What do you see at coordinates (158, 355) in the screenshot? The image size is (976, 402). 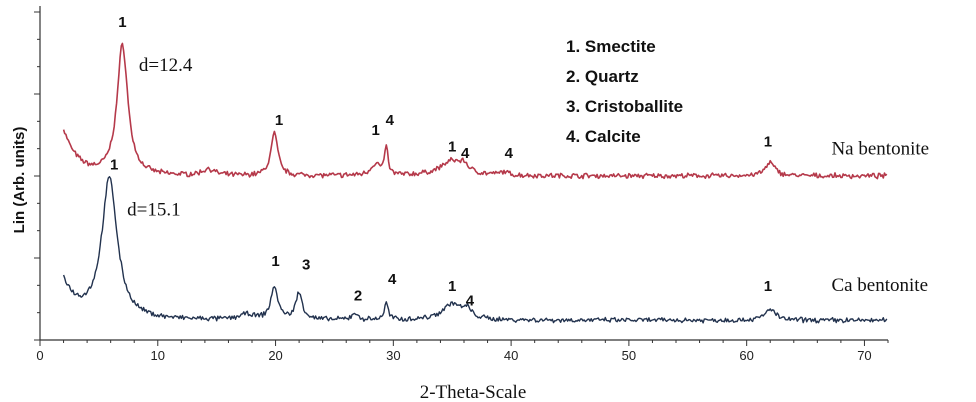 I see `x-tick-label: 10` at bounding box center [158, 355].